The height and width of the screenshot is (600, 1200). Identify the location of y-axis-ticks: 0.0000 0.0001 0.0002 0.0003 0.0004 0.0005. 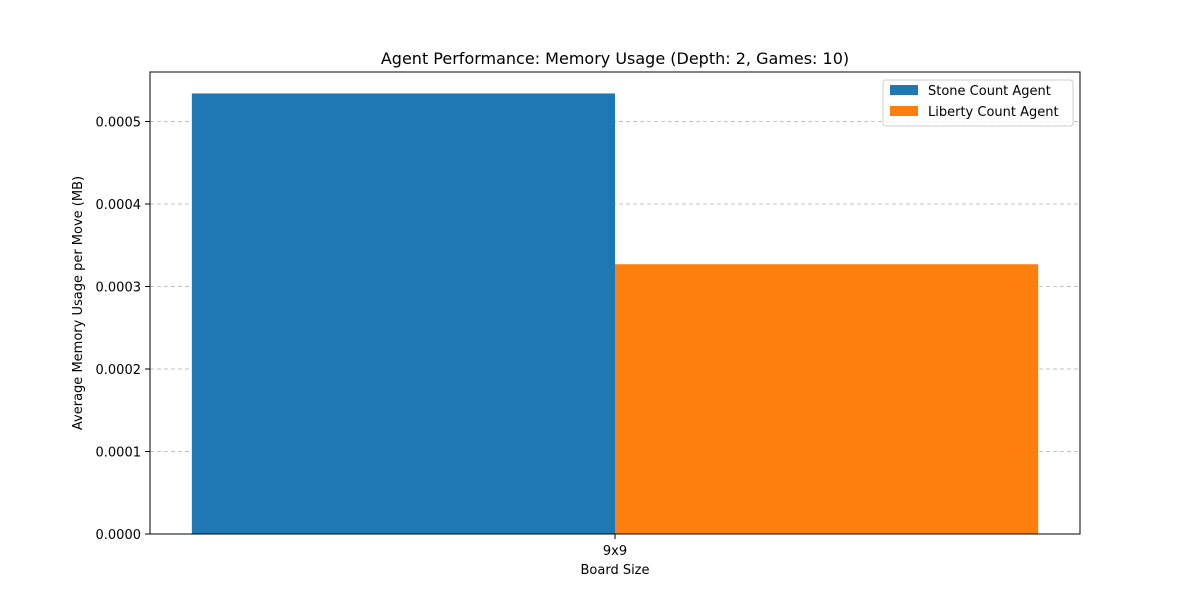
(123, 329).